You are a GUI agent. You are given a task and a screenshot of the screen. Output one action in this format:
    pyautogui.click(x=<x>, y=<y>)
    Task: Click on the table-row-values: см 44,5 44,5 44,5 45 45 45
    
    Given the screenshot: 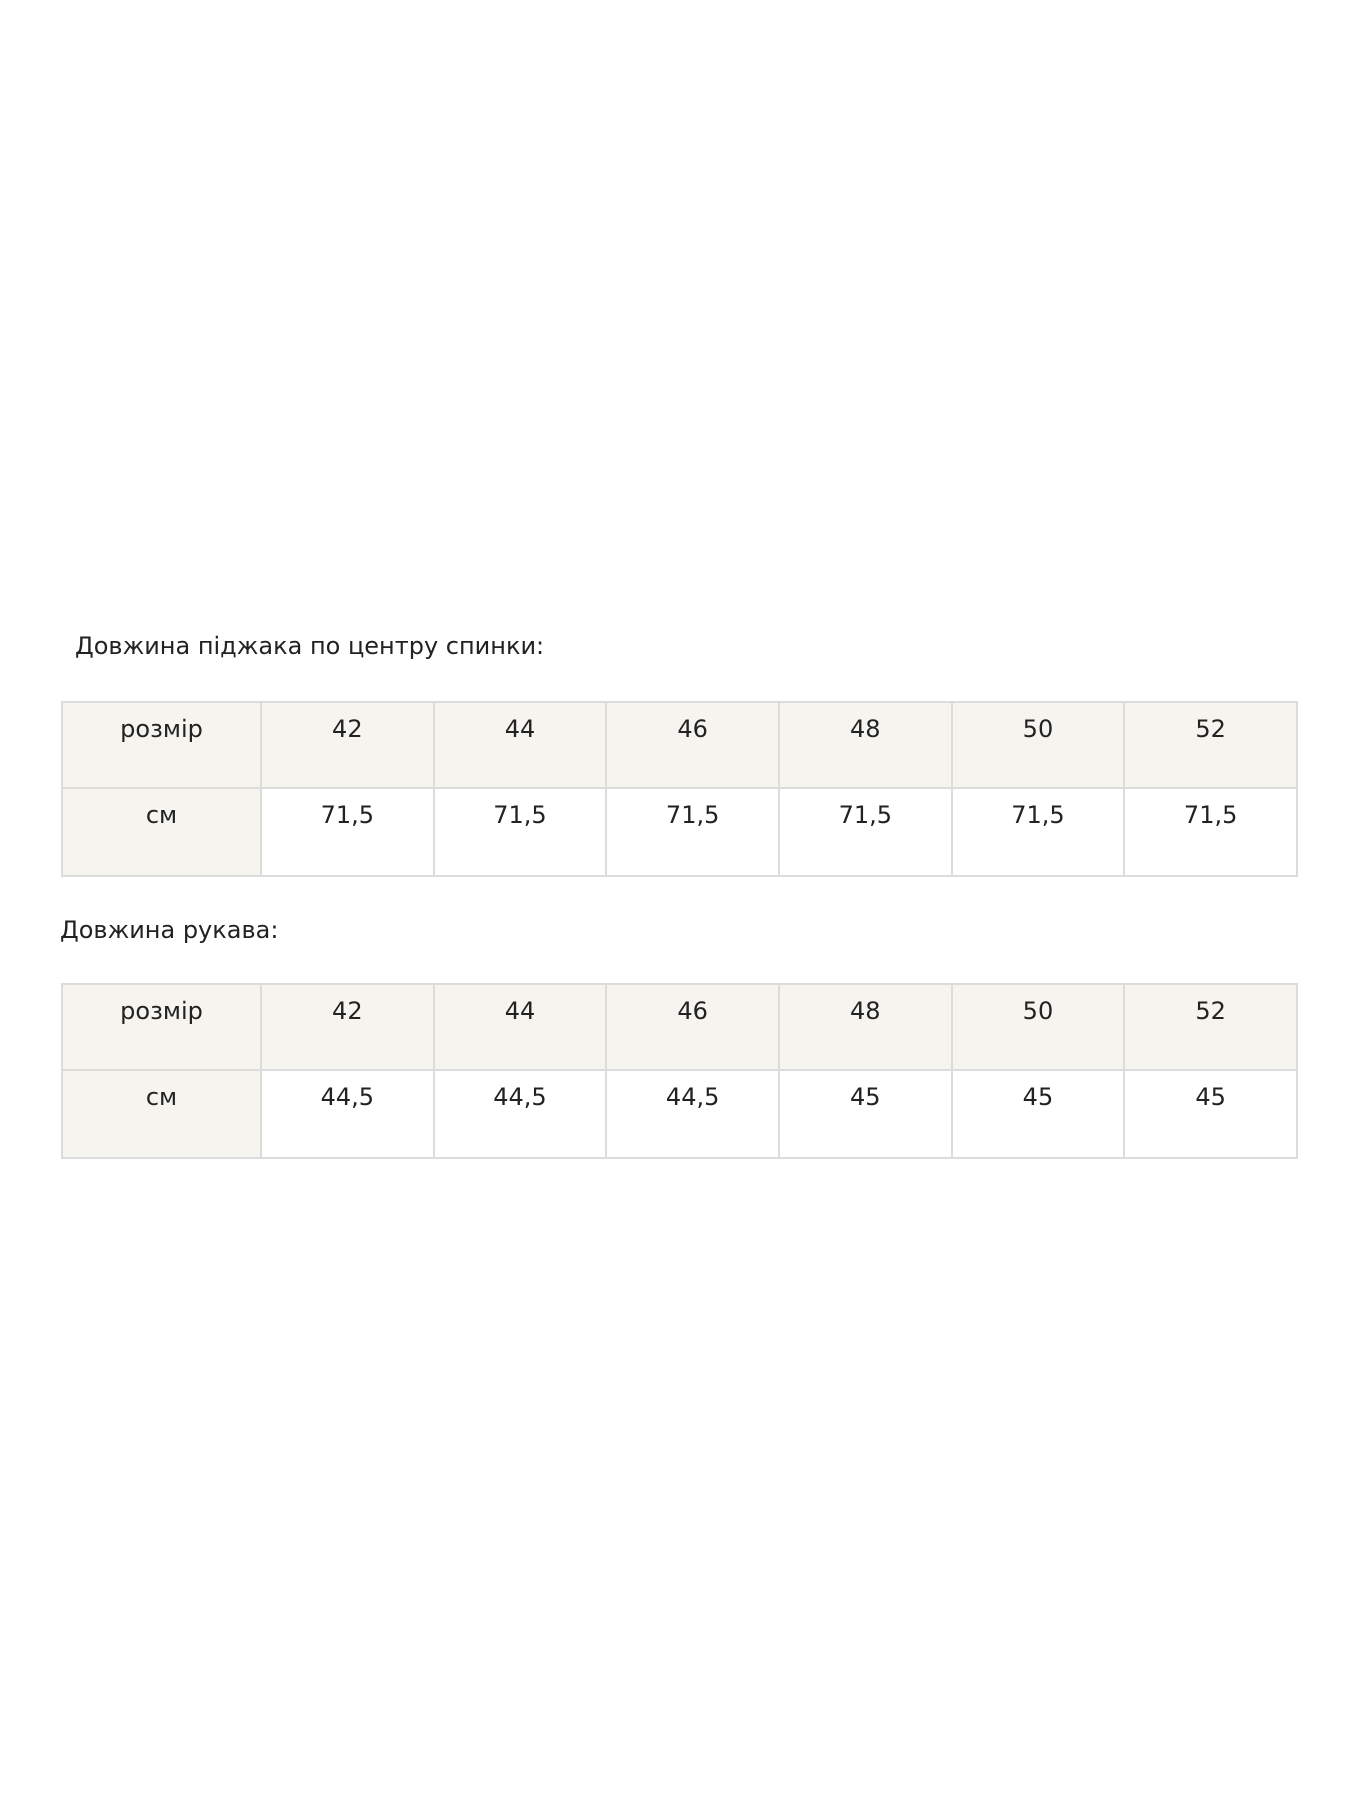 What is the action you would take?
    pyautogui.click(x=679, y=1114)
    